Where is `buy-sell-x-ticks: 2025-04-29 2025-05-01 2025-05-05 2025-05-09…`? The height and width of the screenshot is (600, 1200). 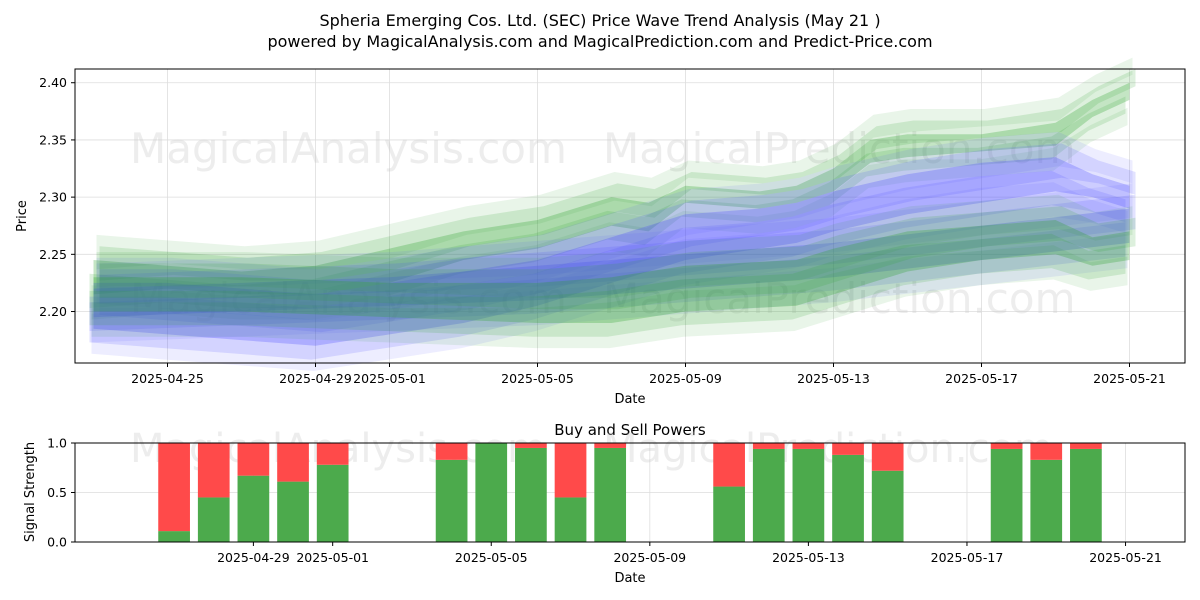
buy-sell-x-ticks: 2025-04-29 2025-05-01 2025-05-05 2025-05-09… is located at coordinates (689, 553).